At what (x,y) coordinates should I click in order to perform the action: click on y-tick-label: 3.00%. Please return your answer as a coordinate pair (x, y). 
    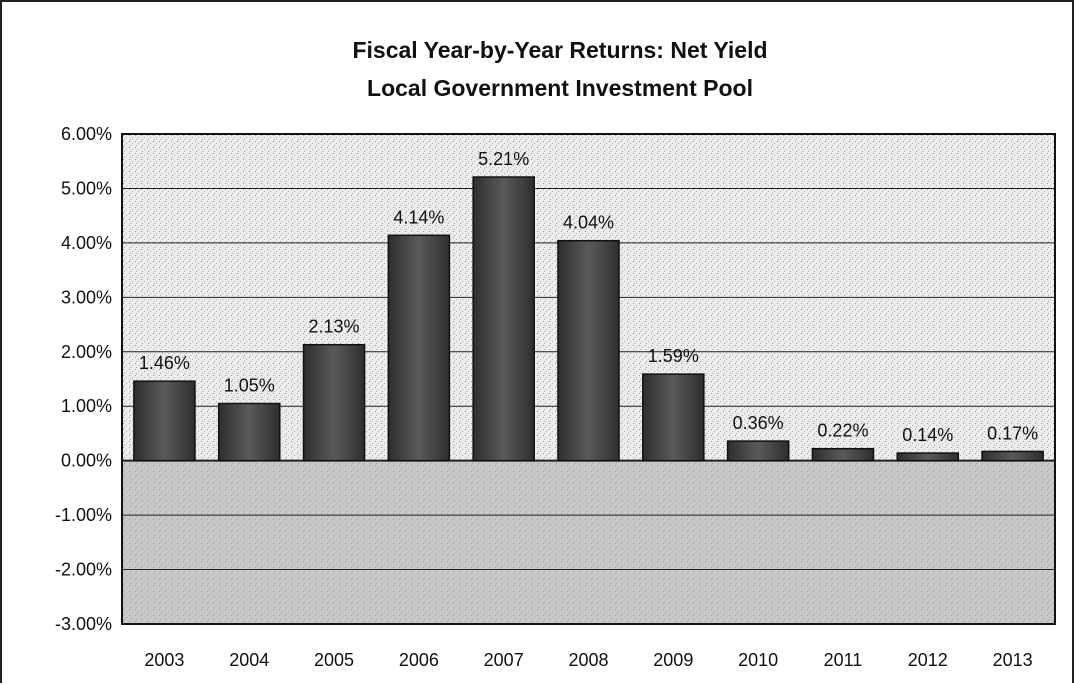
    Looking at the image, I should click on (86, 297).